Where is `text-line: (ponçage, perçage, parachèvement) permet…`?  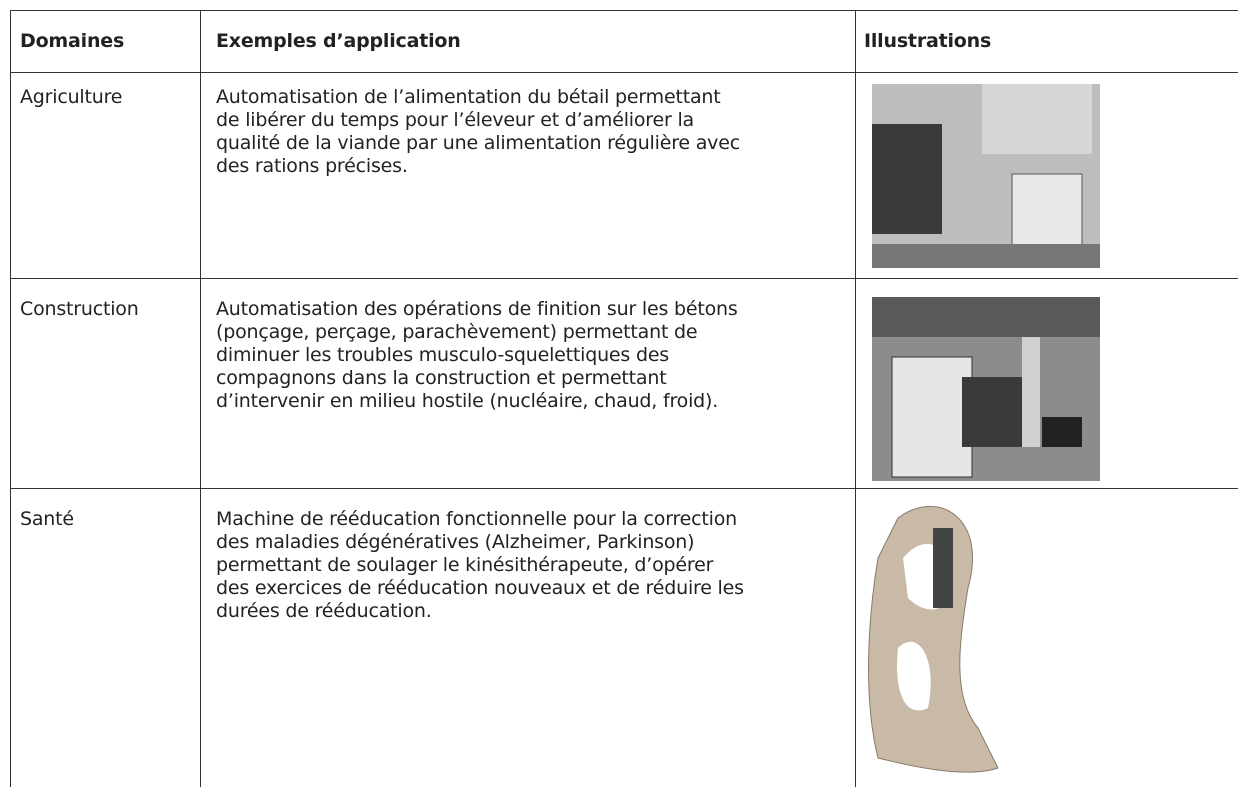
text-line: (ponçage, perçage, parachèvement) permet… is located at coordinates (457, 332).